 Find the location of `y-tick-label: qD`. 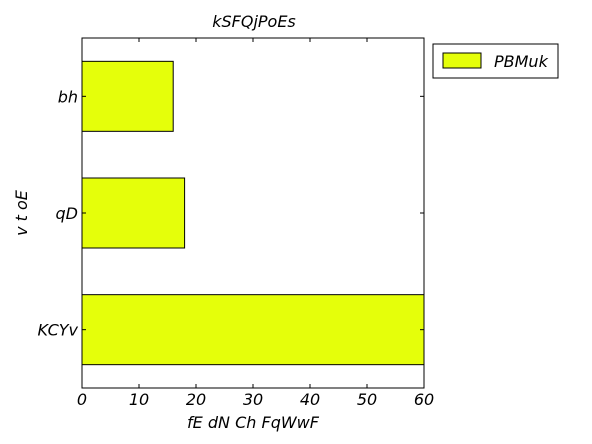

y-tick-label: qD is located at coordinates (67, 213).